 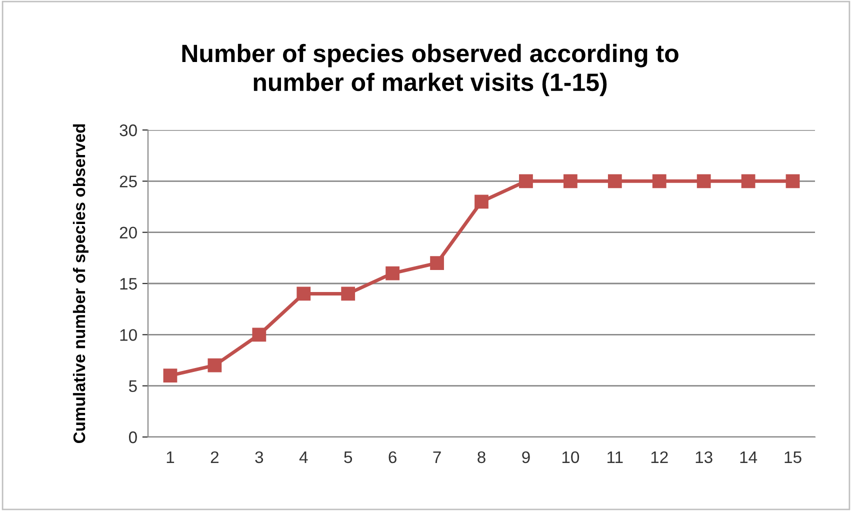 I want to click on x-tick-label: 7, so click(x=437, y=457).